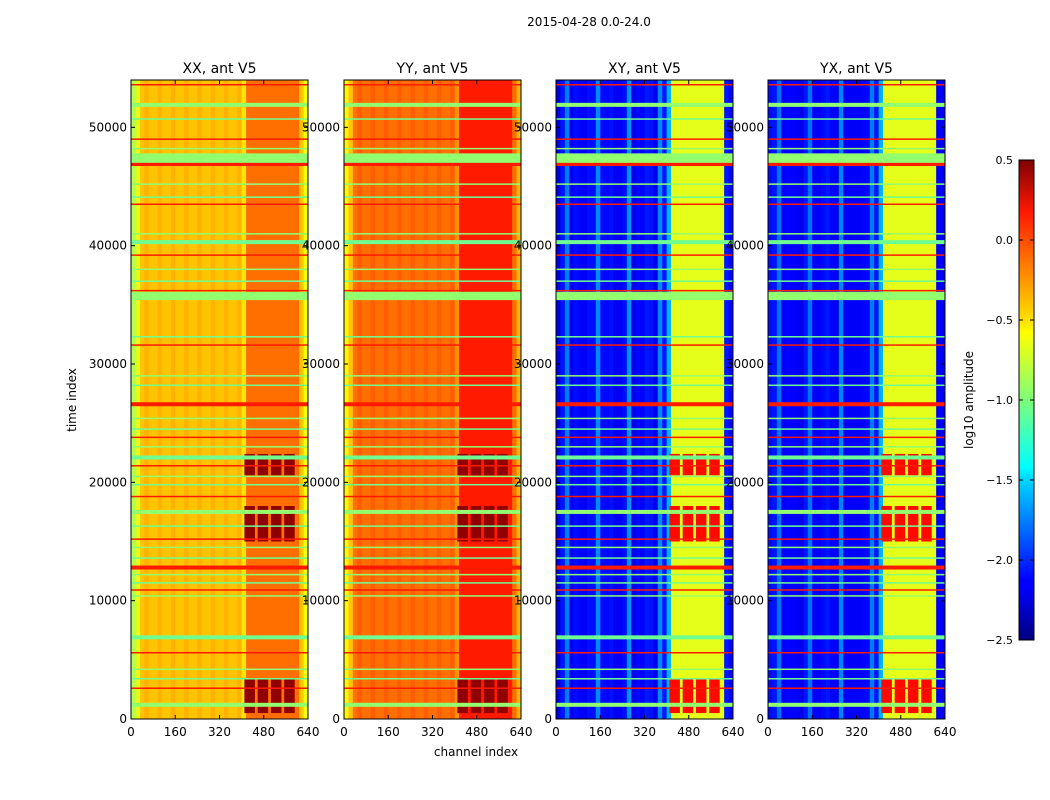 Image resolution: width=1050 pixels, height=800 pixels. Describe the element at coordinates (344, 732) in the screenshot. I see `x-tick-label: 0` at that location.